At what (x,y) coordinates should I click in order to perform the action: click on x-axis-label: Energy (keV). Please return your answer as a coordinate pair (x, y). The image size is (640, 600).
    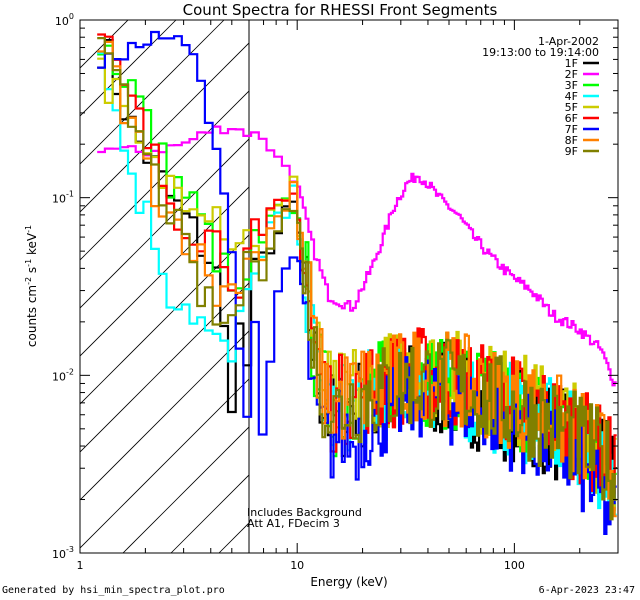
    Looking at the image, I should click on (348, 582).